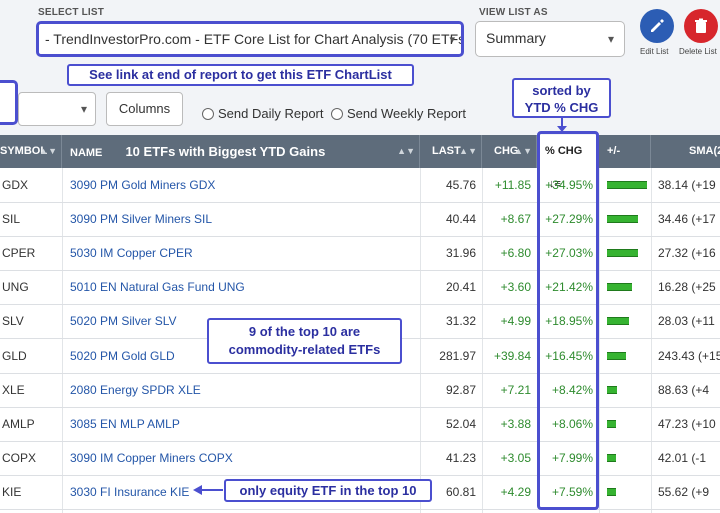  What do you see at coordinates (569, 185) in the screenshot?
I see `cell-pct-chg: +34.95%` at bounding box center [569, 185].